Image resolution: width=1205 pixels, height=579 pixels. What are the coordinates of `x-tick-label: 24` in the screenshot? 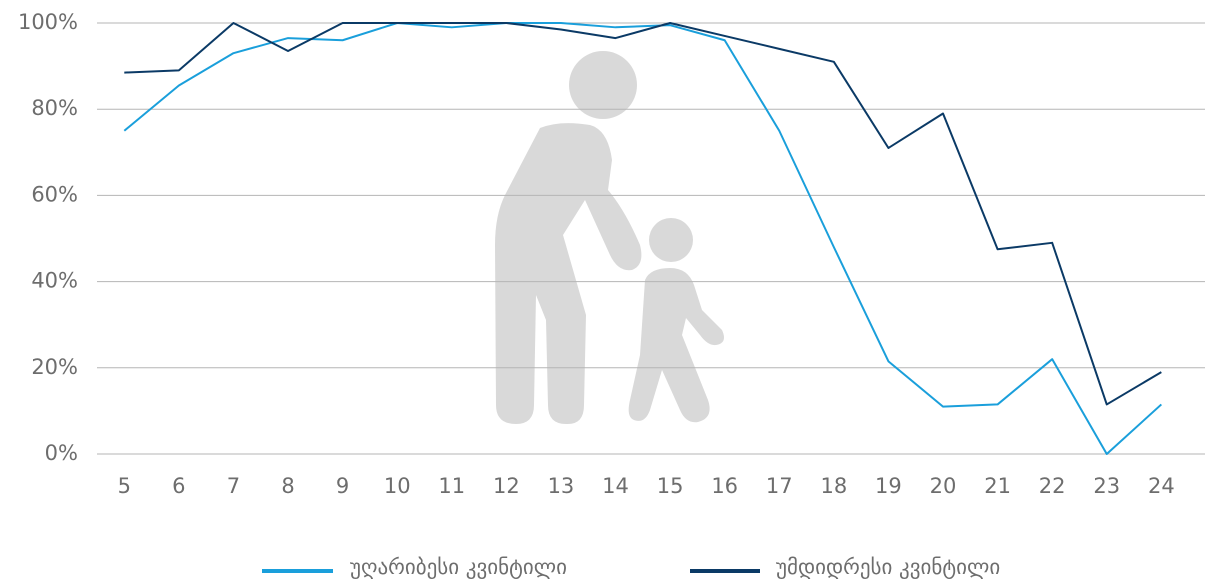 It's located at (1161, 486).